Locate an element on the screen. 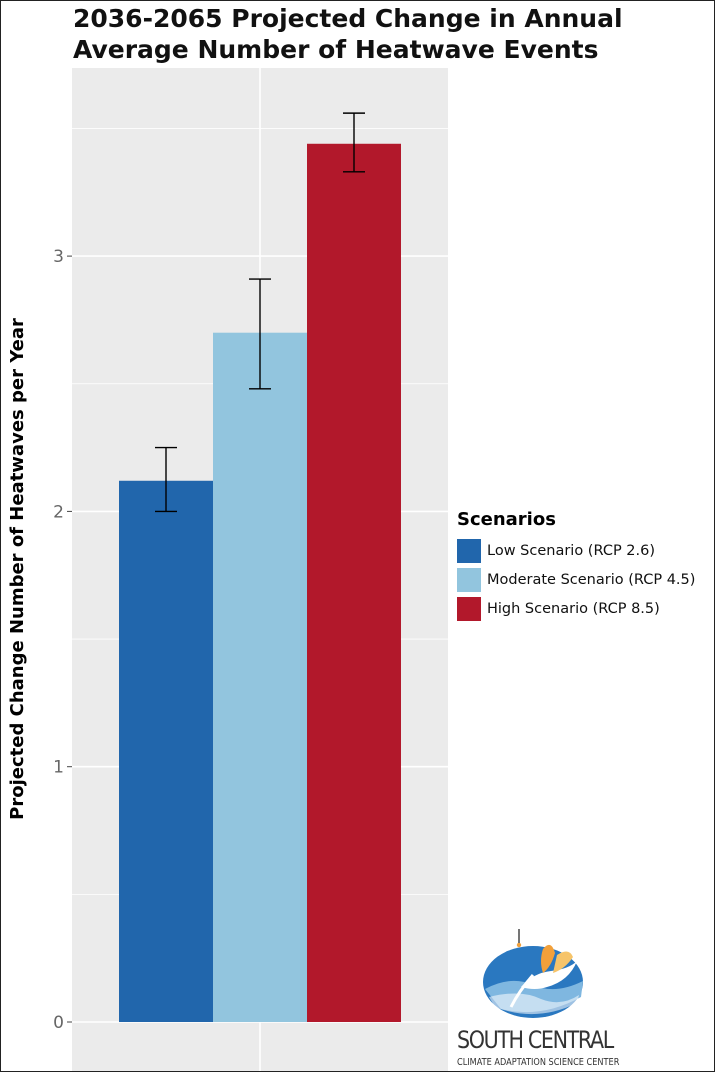 The height and width of the screenshot is (1073, 715). logo-subtitle: CLIMATE ADAPTATION SCIENCE CENTER is located at coordinates (538, 1062).